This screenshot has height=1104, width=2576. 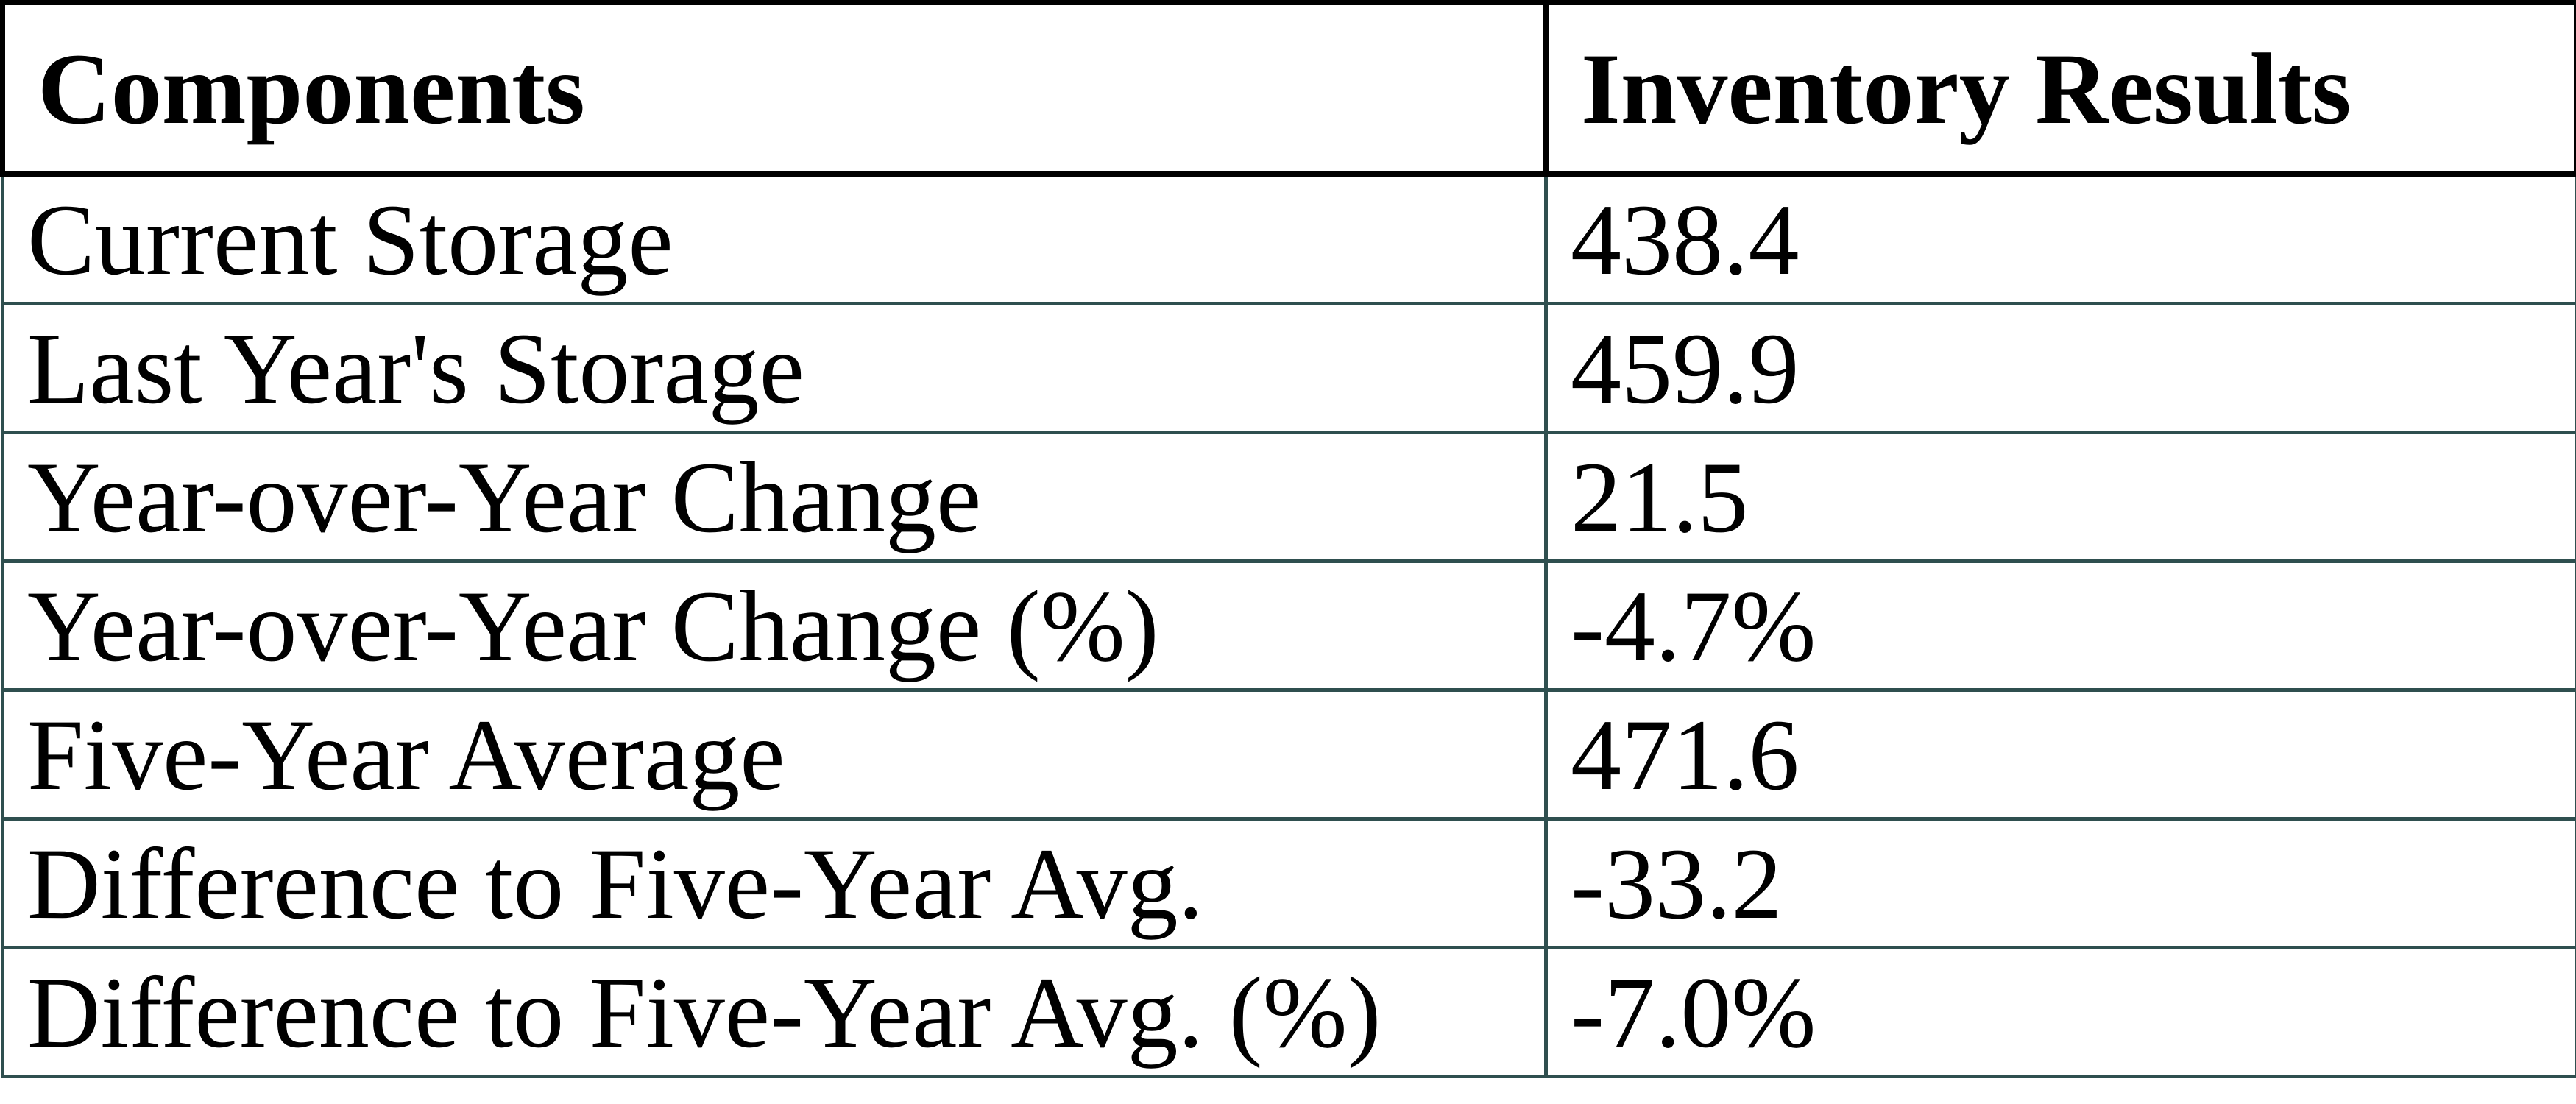 I want to click on component-cell: Year-over-Year Change, so click(x=774, y=497).